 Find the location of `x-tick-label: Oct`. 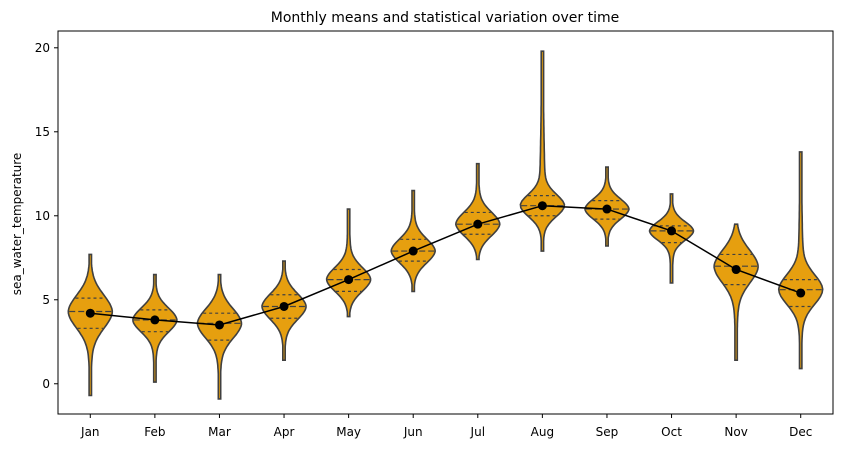

x-tick-label: Oct is located at coordinates (671, 432).